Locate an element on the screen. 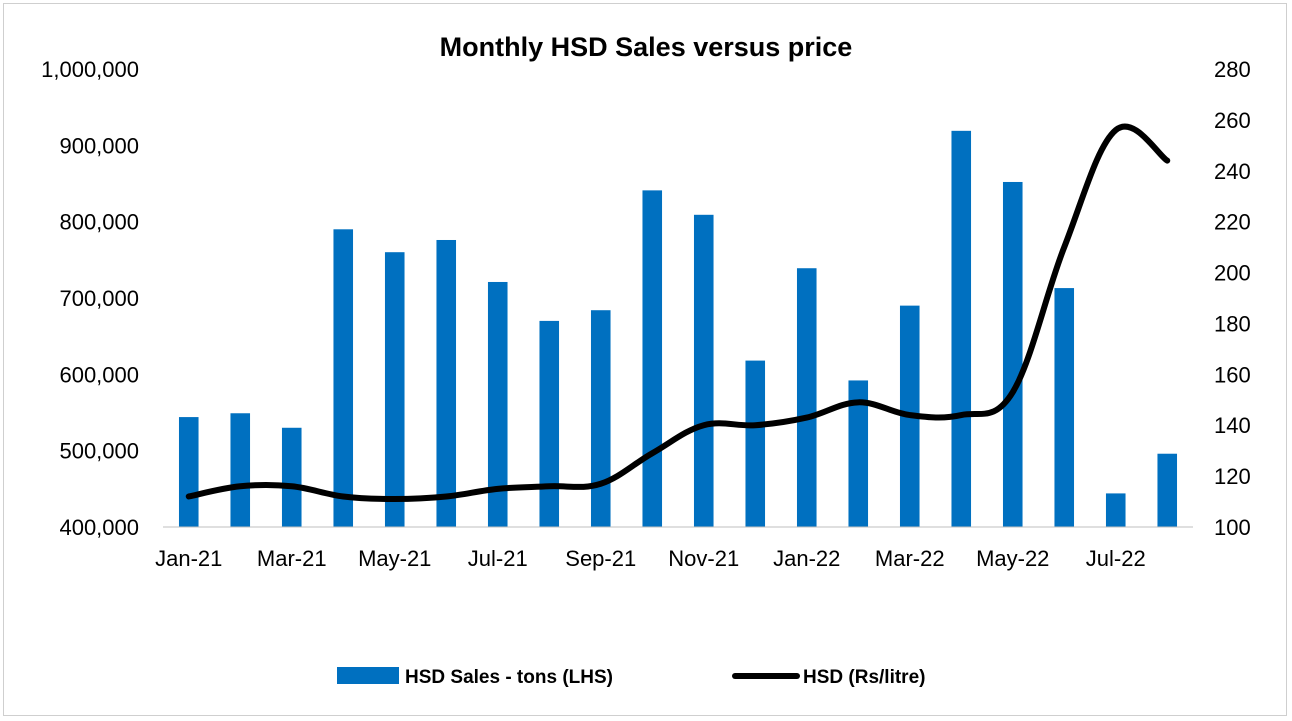  y-right-tick-label: 120 is located at coordinates (1232, 476).